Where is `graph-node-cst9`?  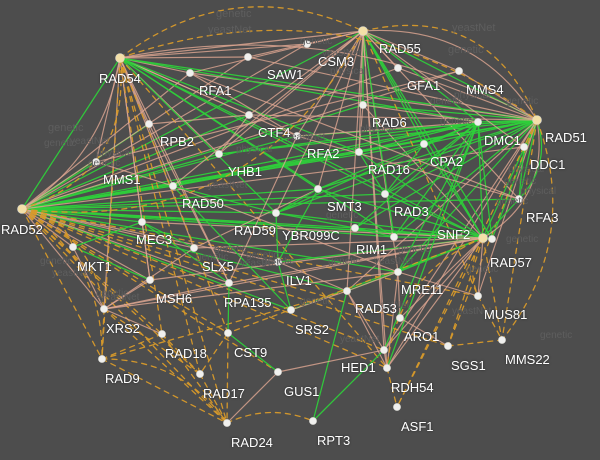
graph-node-cst9 is located at coordinates (228, 333).